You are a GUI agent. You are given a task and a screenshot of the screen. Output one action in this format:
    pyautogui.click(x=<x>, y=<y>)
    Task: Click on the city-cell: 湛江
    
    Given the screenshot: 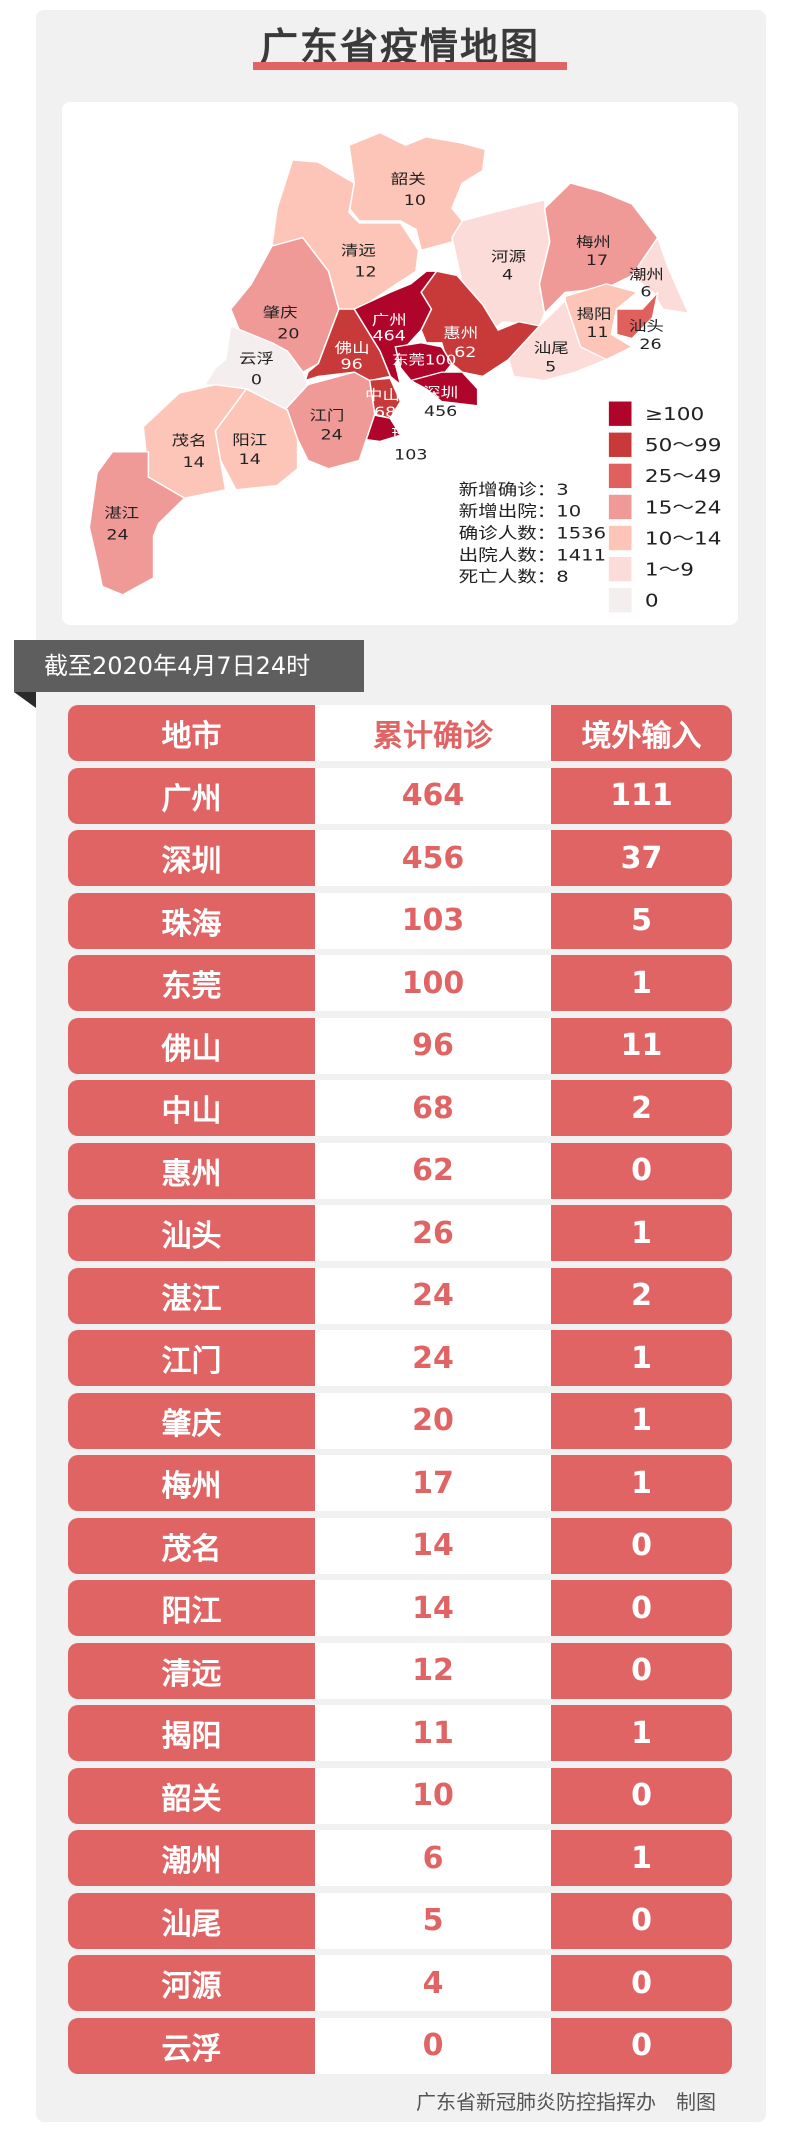 What is the action you would take?
    pyautogui.click(x=191, y=1295)
    